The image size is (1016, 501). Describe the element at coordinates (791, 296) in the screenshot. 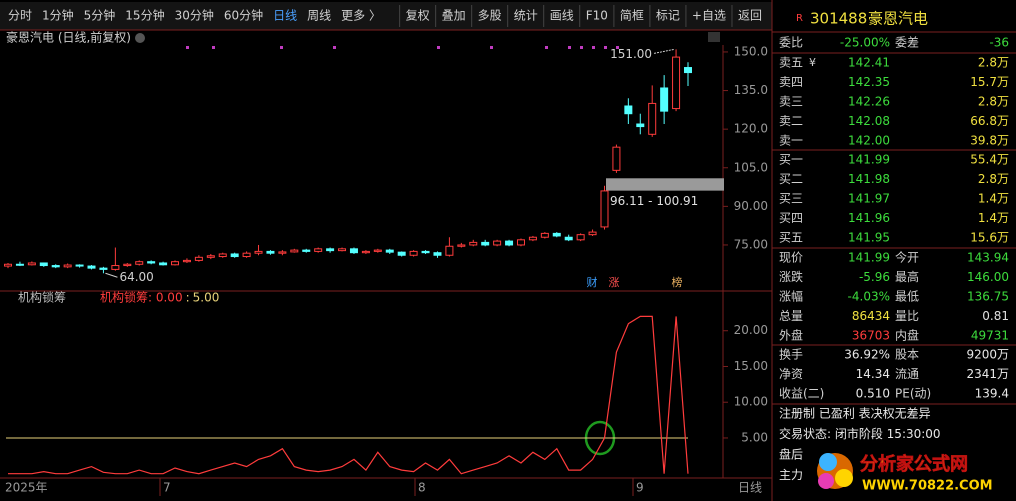

I see `row-label: 涨幅` at that location.